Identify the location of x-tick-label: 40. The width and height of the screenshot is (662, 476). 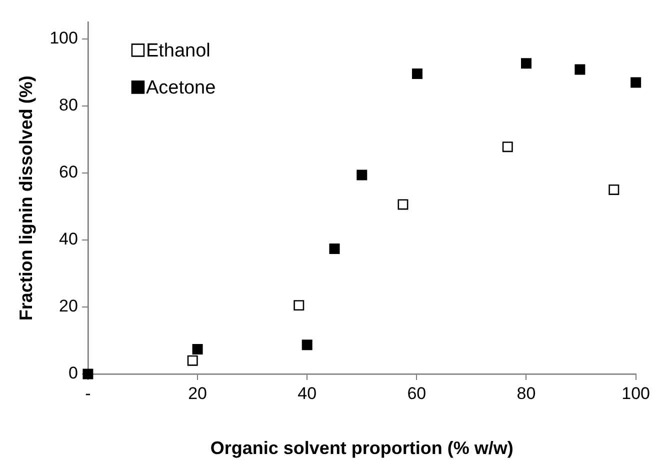
(307, 393).